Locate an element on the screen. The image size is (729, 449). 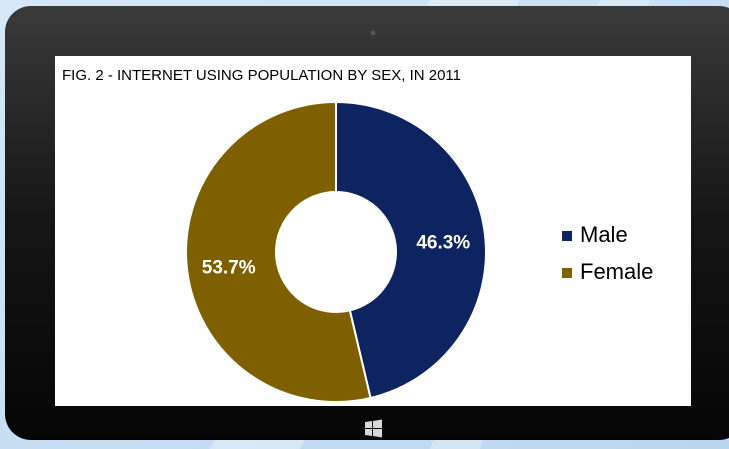
windows-button is located at coordinates (373, 428).